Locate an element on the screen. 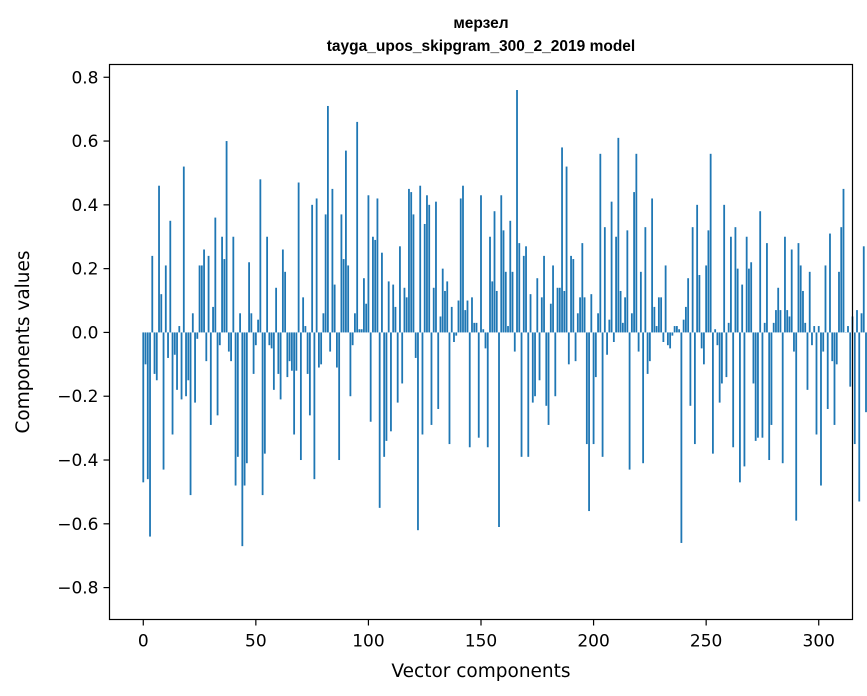 The width and height of the screenshot is (867, 696). y-tick-label: 0.6 is located at coordinates (84, 142).